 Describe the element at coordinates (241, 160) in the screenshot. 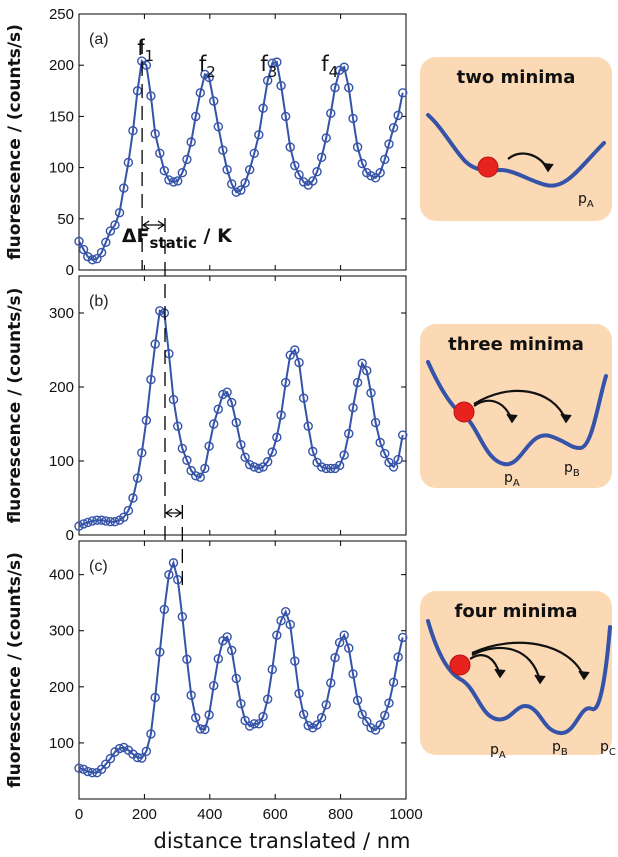

I see `series-line` at that location.